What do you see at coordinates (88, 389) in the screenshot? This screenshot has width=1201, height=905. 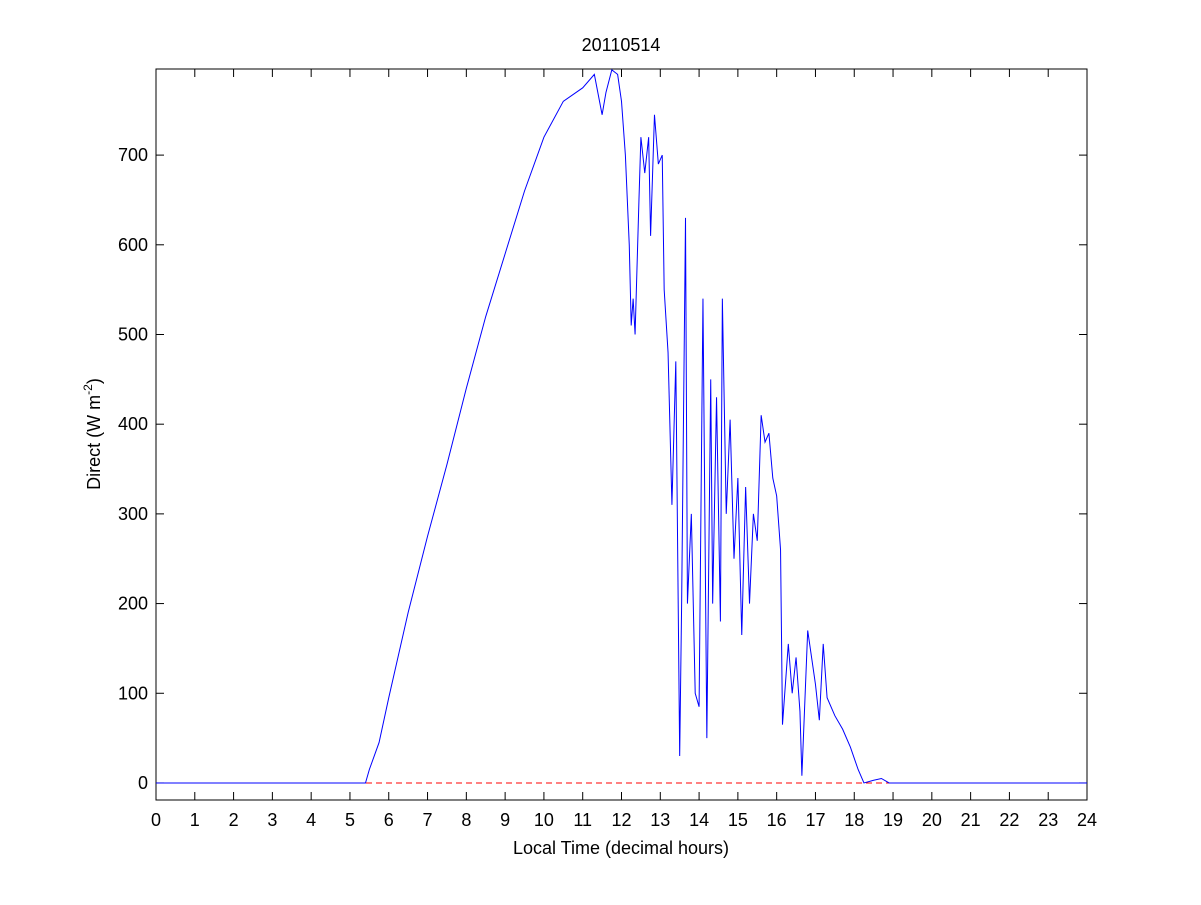 I see `y-label-superscript: -2` at bounding box center [88, 389].